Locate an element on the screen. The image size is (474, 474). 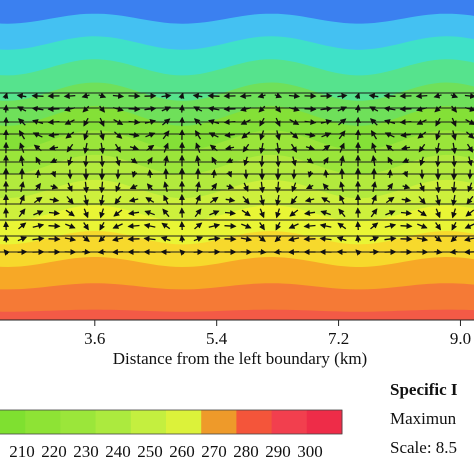
colorbar-tick-label: 300 is located at coordinates (310, 451).